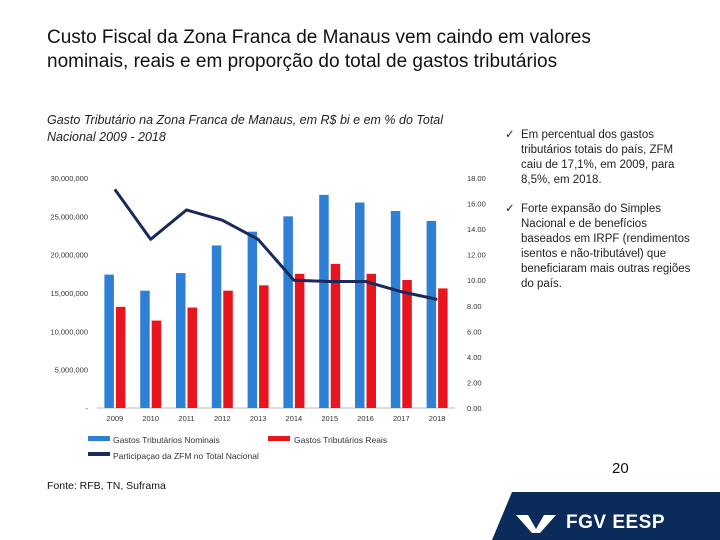 This screenshot has height=540, width=720. I want to click on x-tick-label: 2009, so click(115, 418).